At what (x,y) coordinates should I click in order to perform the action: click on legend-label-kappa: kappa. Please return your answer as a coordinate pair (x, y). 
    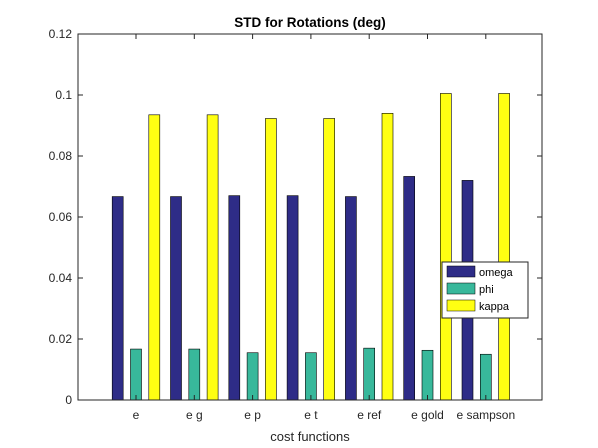
    Looking at the image, I should click on (494, 307).